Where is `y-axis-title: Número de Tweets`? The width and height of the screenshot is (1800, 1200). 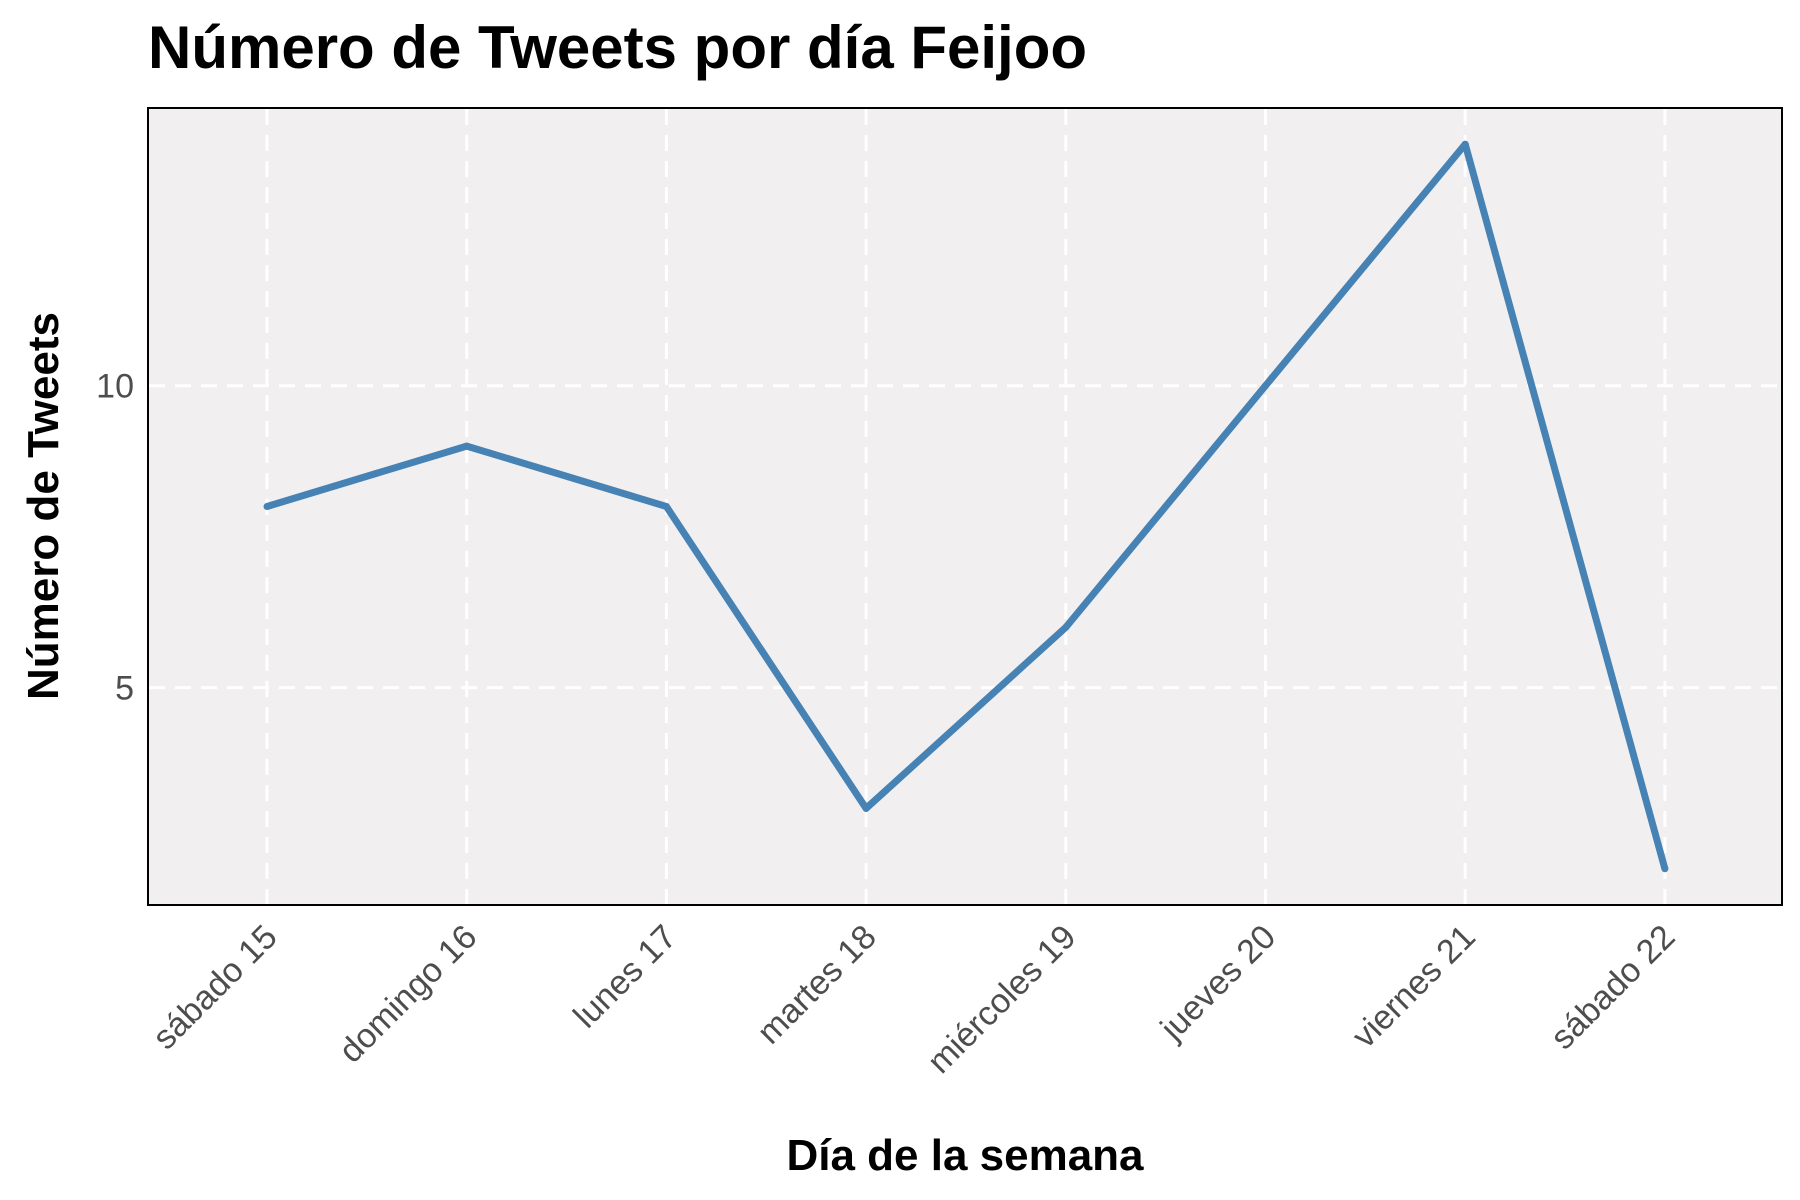
y-axis-title: Número de Tweets is located at coordinates (43, 506).